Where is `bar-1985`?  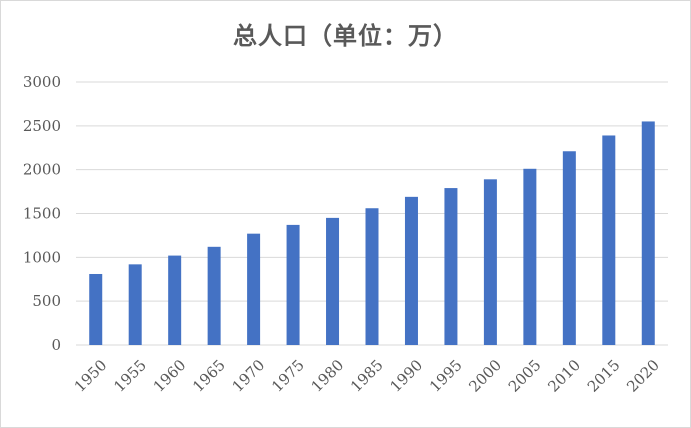
bar-1985 is located at coordinates (372, 276).